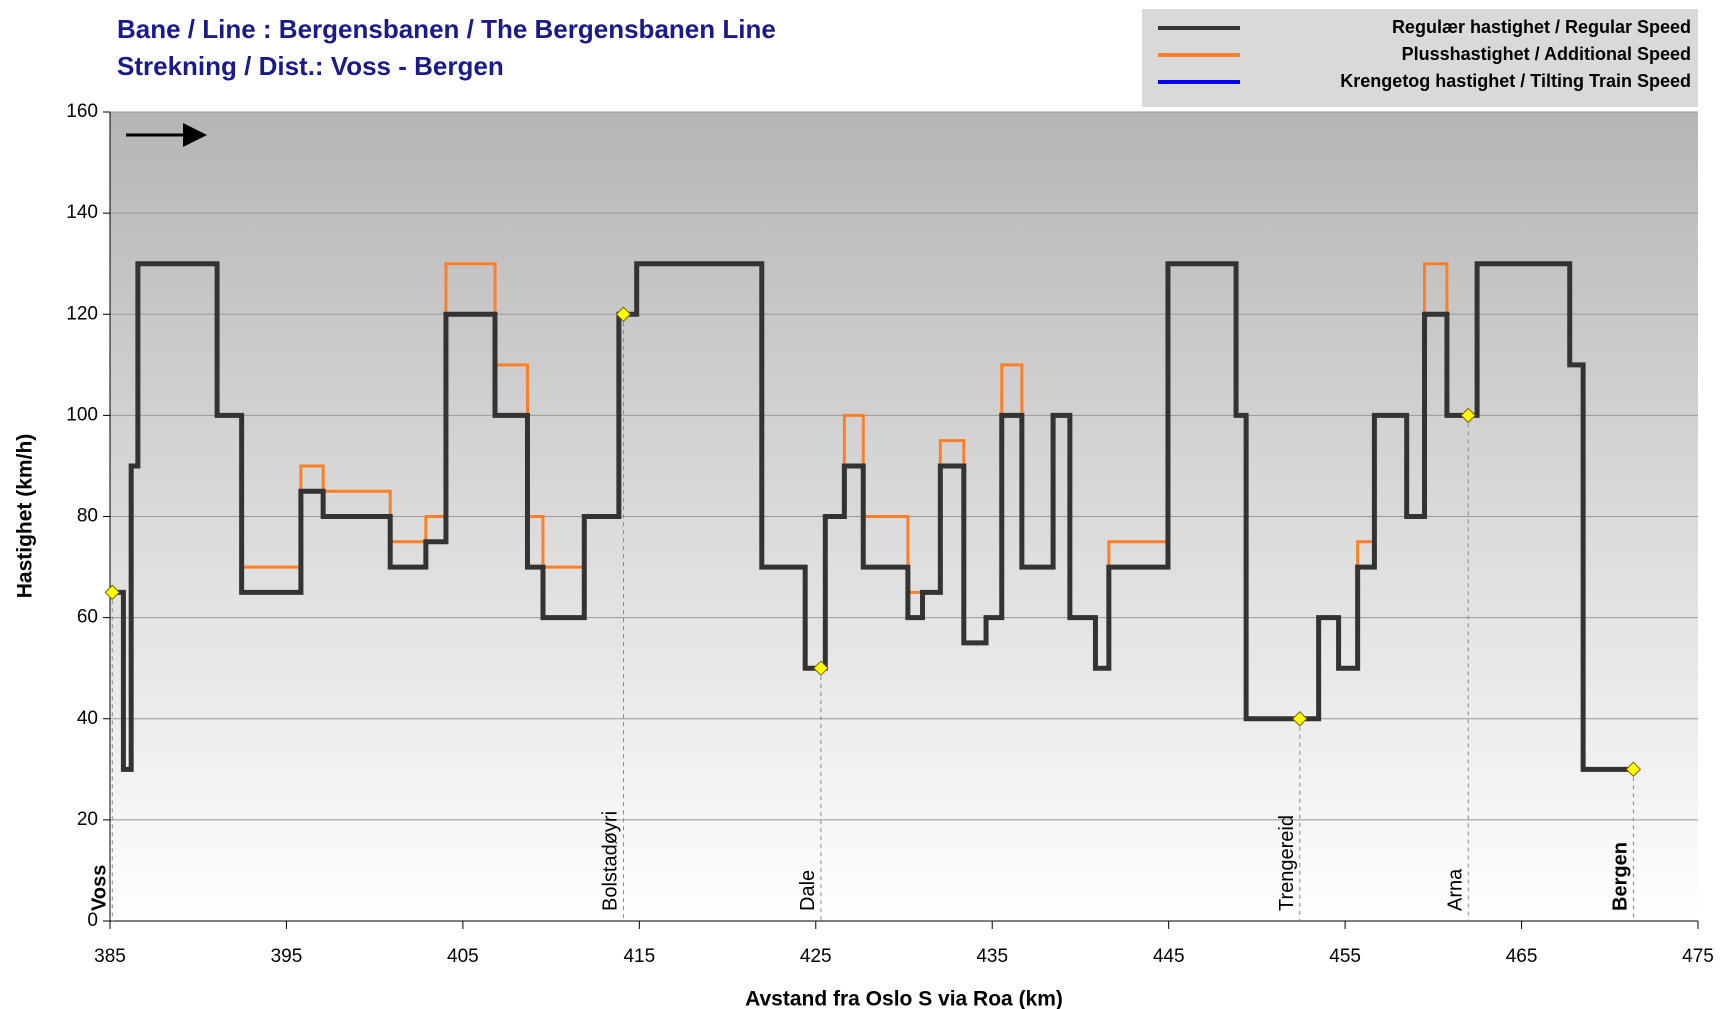 This screenshot has width=1729, height=1009. Describe the element at coordinates (1169, 956) in the screenshot. I see `x-tick-label: 445` at that location.